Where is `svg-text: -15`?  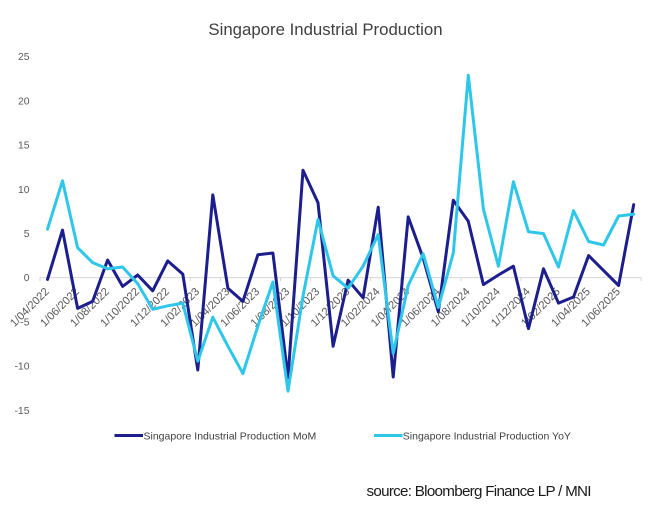 svg-text: -15 is located at coordinates (21, 411).